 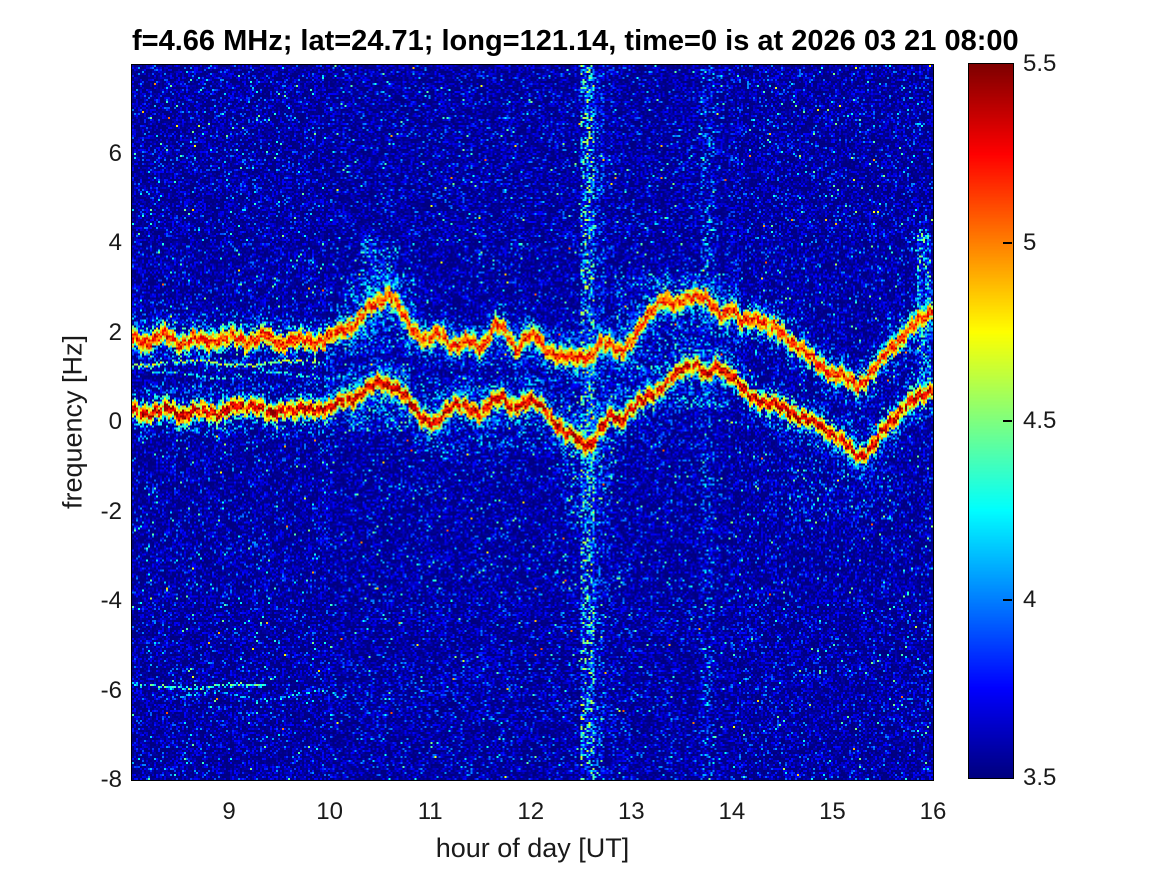 I want to click on x-tick-label: 9, so click(x=229, y=811).